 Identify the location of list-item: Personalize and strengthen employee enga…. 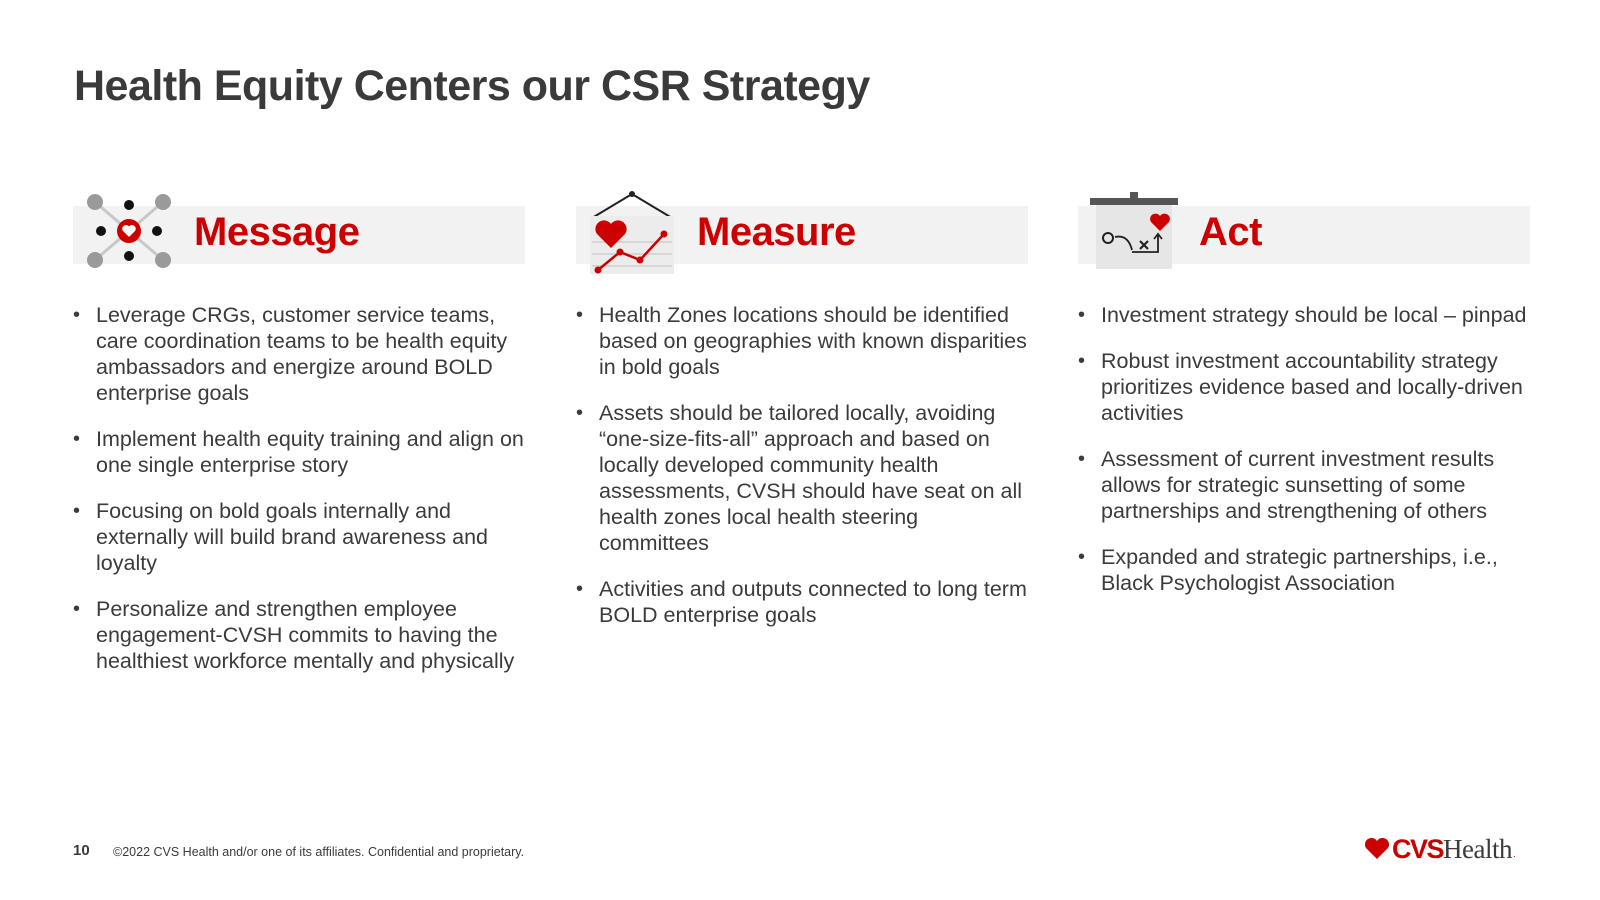
(299, 635).